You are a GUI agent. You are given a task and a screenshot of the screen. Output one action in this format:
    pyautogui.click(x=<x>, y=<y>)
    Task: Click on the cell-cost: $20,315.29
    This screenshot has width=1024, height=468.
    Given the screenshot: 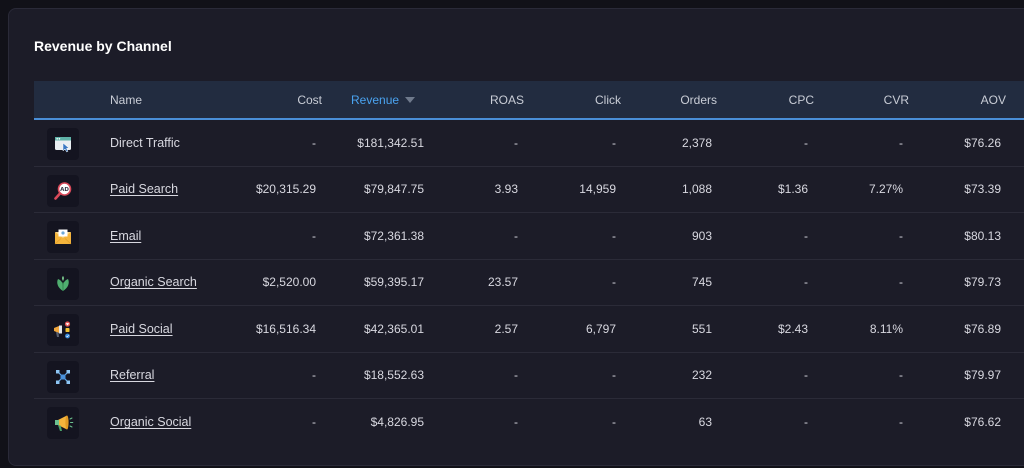 What is the action you would take?
    pyautogui.click(x=270, y=190)
    